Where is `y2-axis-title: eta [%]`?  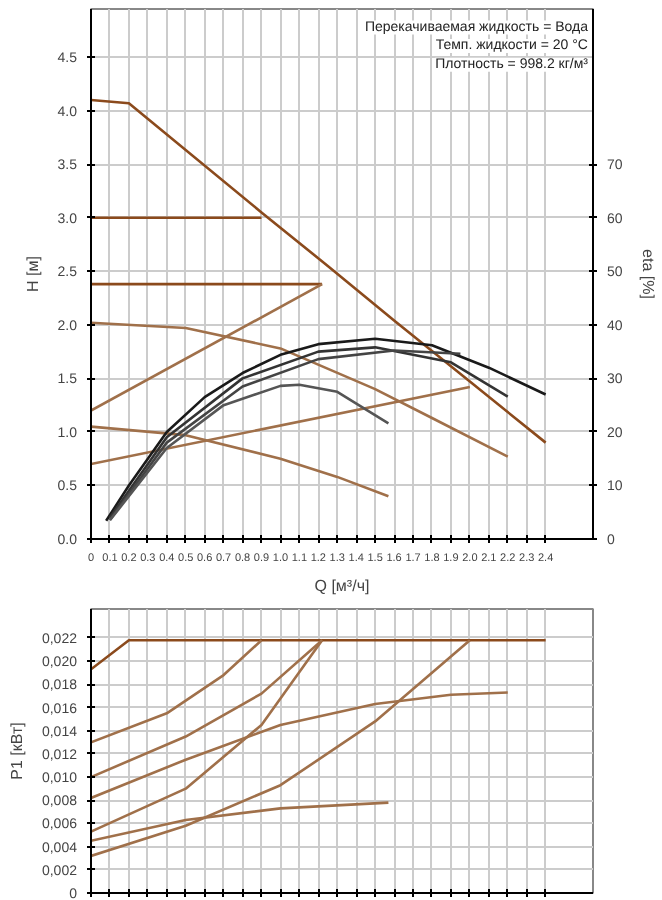
y2-axis-title: eta [%] is located at coordinates (647, 274).